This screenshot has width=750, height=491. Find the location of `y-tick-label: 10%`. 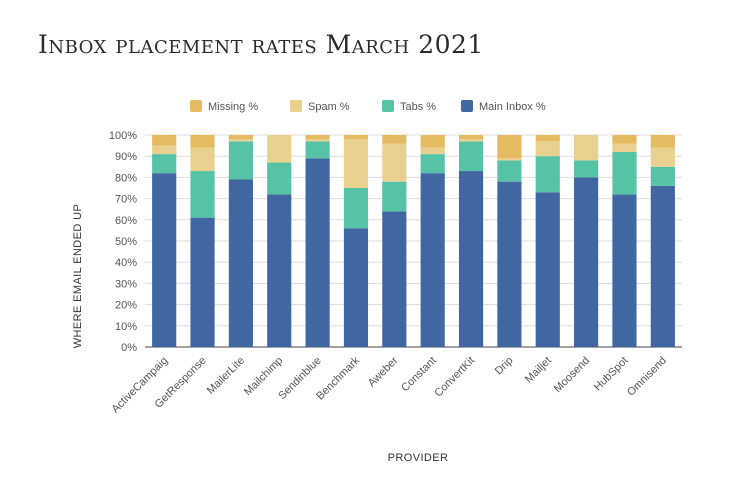

y-tick-label: 10% is located at coordinates (126, 327).